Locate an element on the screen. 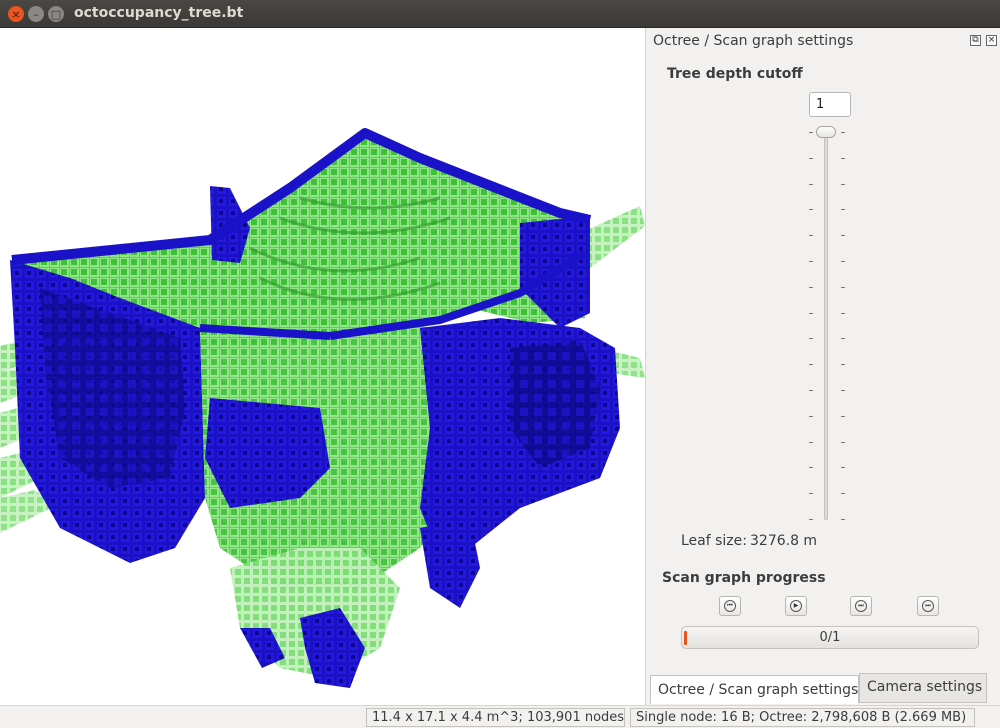 The height and width of the screenshot is (728, 1000). play-icon: ▶ is located at coordinates (796, 606).